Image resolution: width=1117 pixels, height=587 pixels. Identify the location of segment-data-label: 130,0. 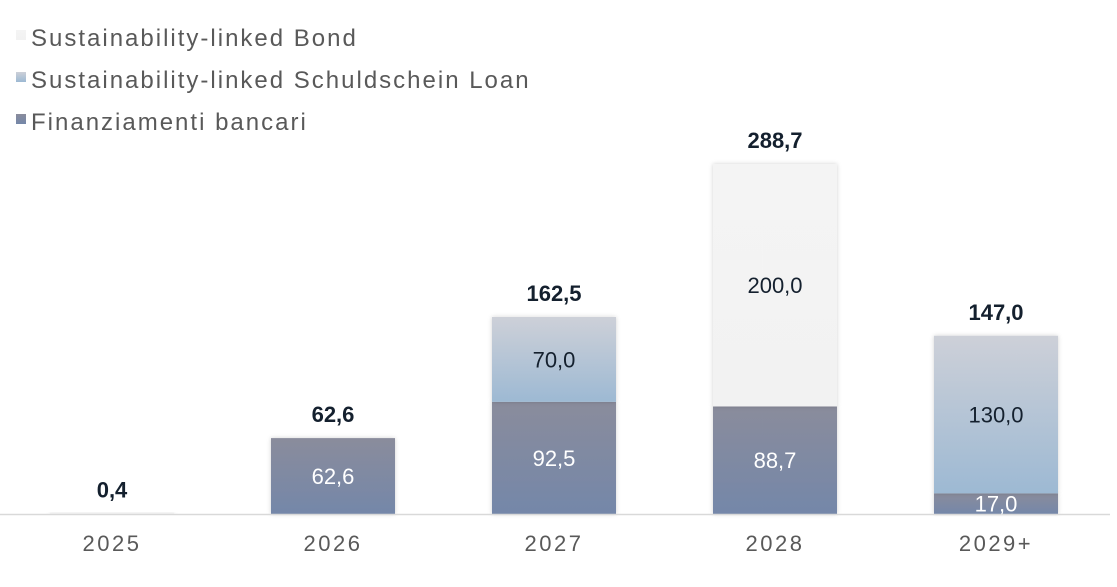
(995, 415).